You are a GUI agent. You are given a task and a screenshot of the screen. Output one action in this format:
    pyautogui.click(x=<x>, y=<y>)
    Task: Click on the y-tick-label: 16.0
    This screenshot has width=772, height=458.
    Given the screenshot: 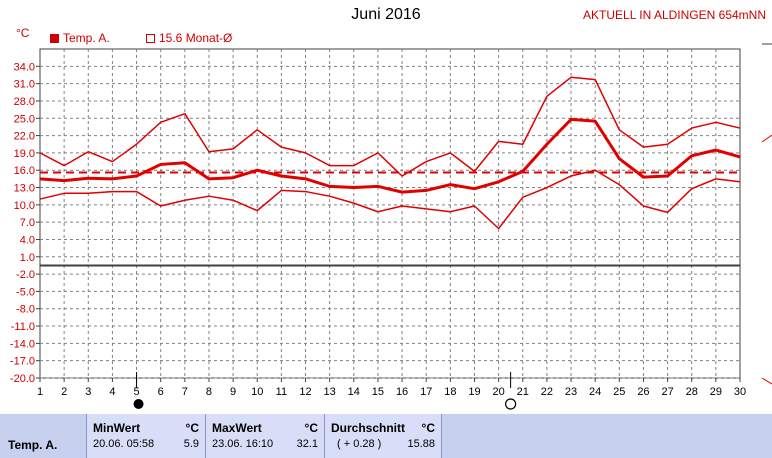 What is the action you would take?
    pyautogui.click(x=24, y=171)
    